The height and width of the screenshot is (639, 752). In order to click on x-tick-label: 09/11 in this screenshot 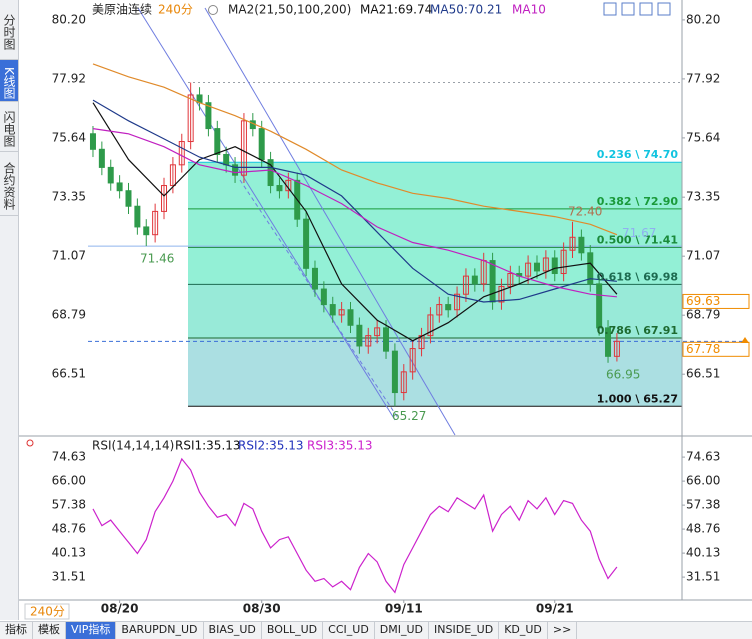, I will do `click(404, 609)`.